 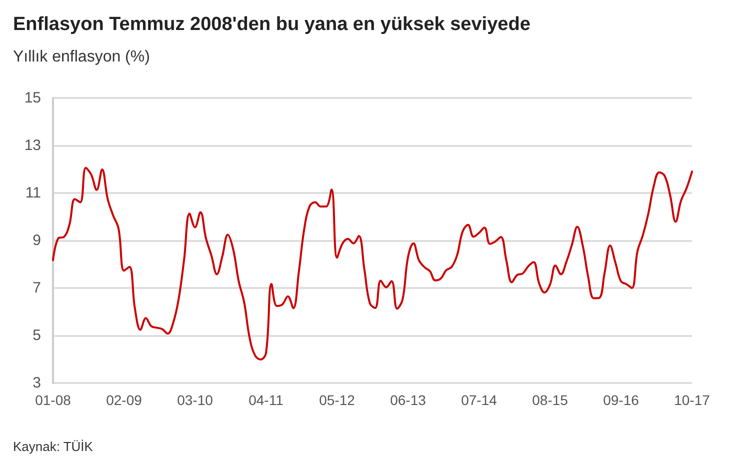 What do you see at coordinates (337, 400) in the screenshot?
I see `x-tick-label: 05-12` at bounding box center [337, 400].